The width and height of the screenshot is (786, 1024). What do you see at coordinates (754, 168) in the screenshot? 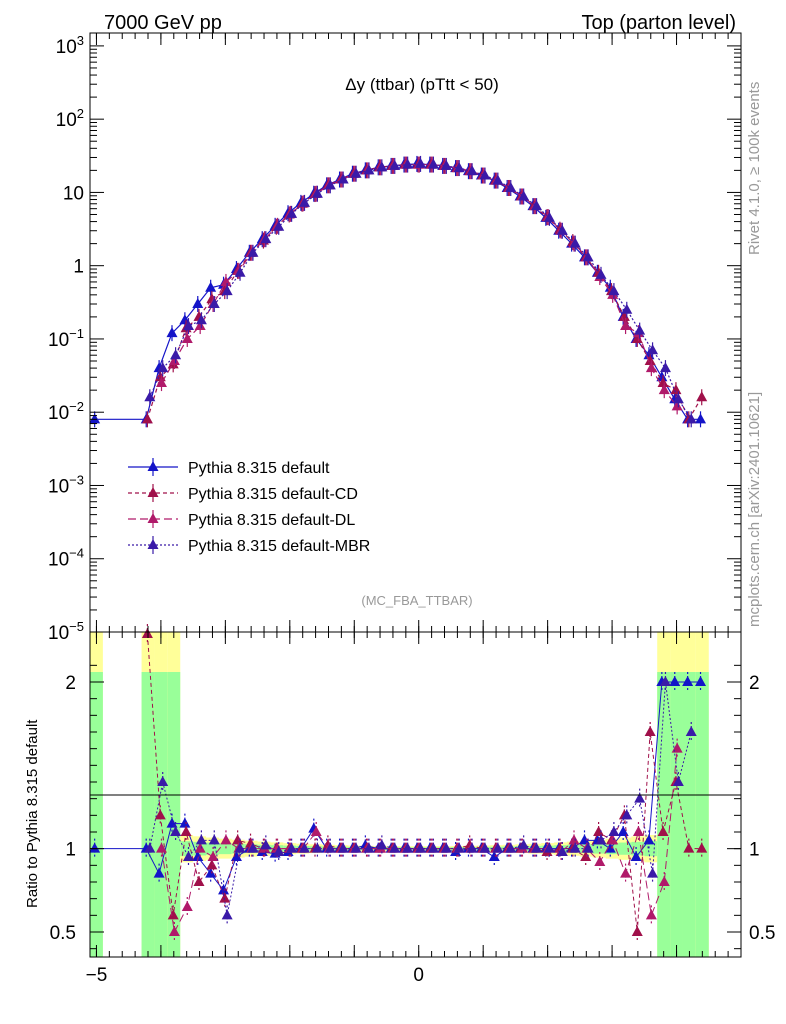
I see `side-label-top: Rivet 4.1.0, ≥ 100k events` at bounding box center [754, 168].